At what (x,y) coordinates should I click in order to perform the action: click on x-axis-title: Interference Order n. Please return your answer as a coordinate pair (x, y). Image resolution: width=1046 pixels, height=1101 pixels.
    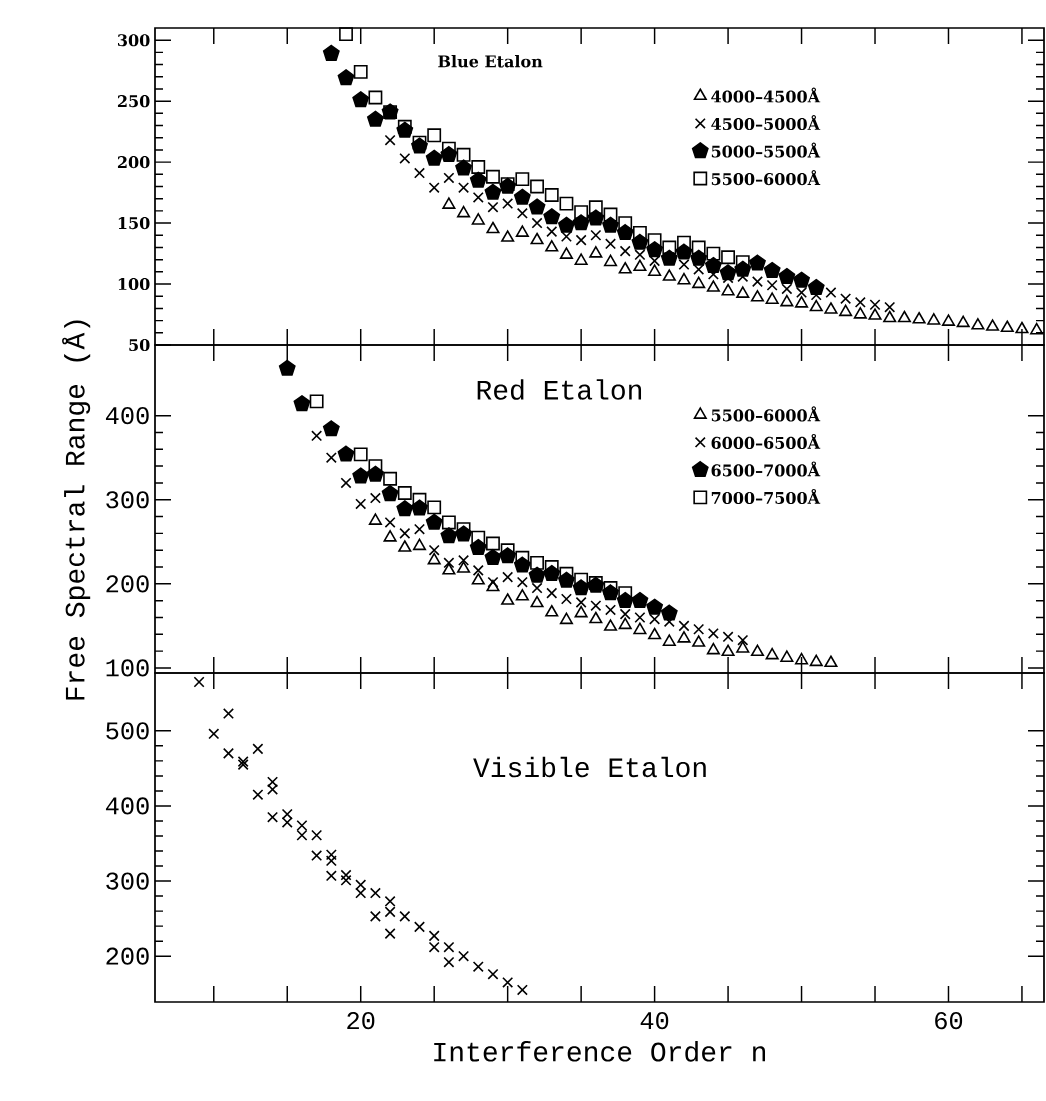
    Looking at the image, I should click on (600, 1051).